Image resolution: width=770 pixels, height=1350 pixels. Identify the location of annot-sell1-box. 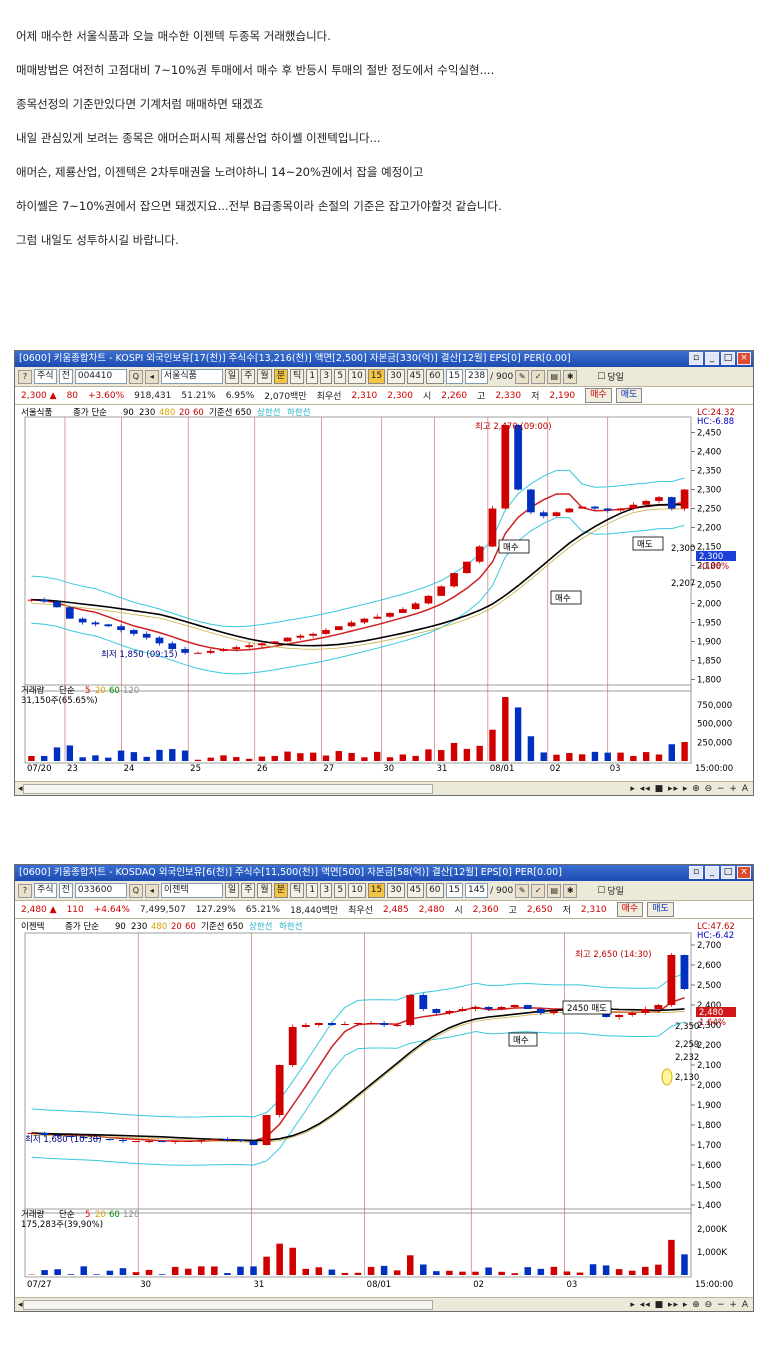
(648, 543).